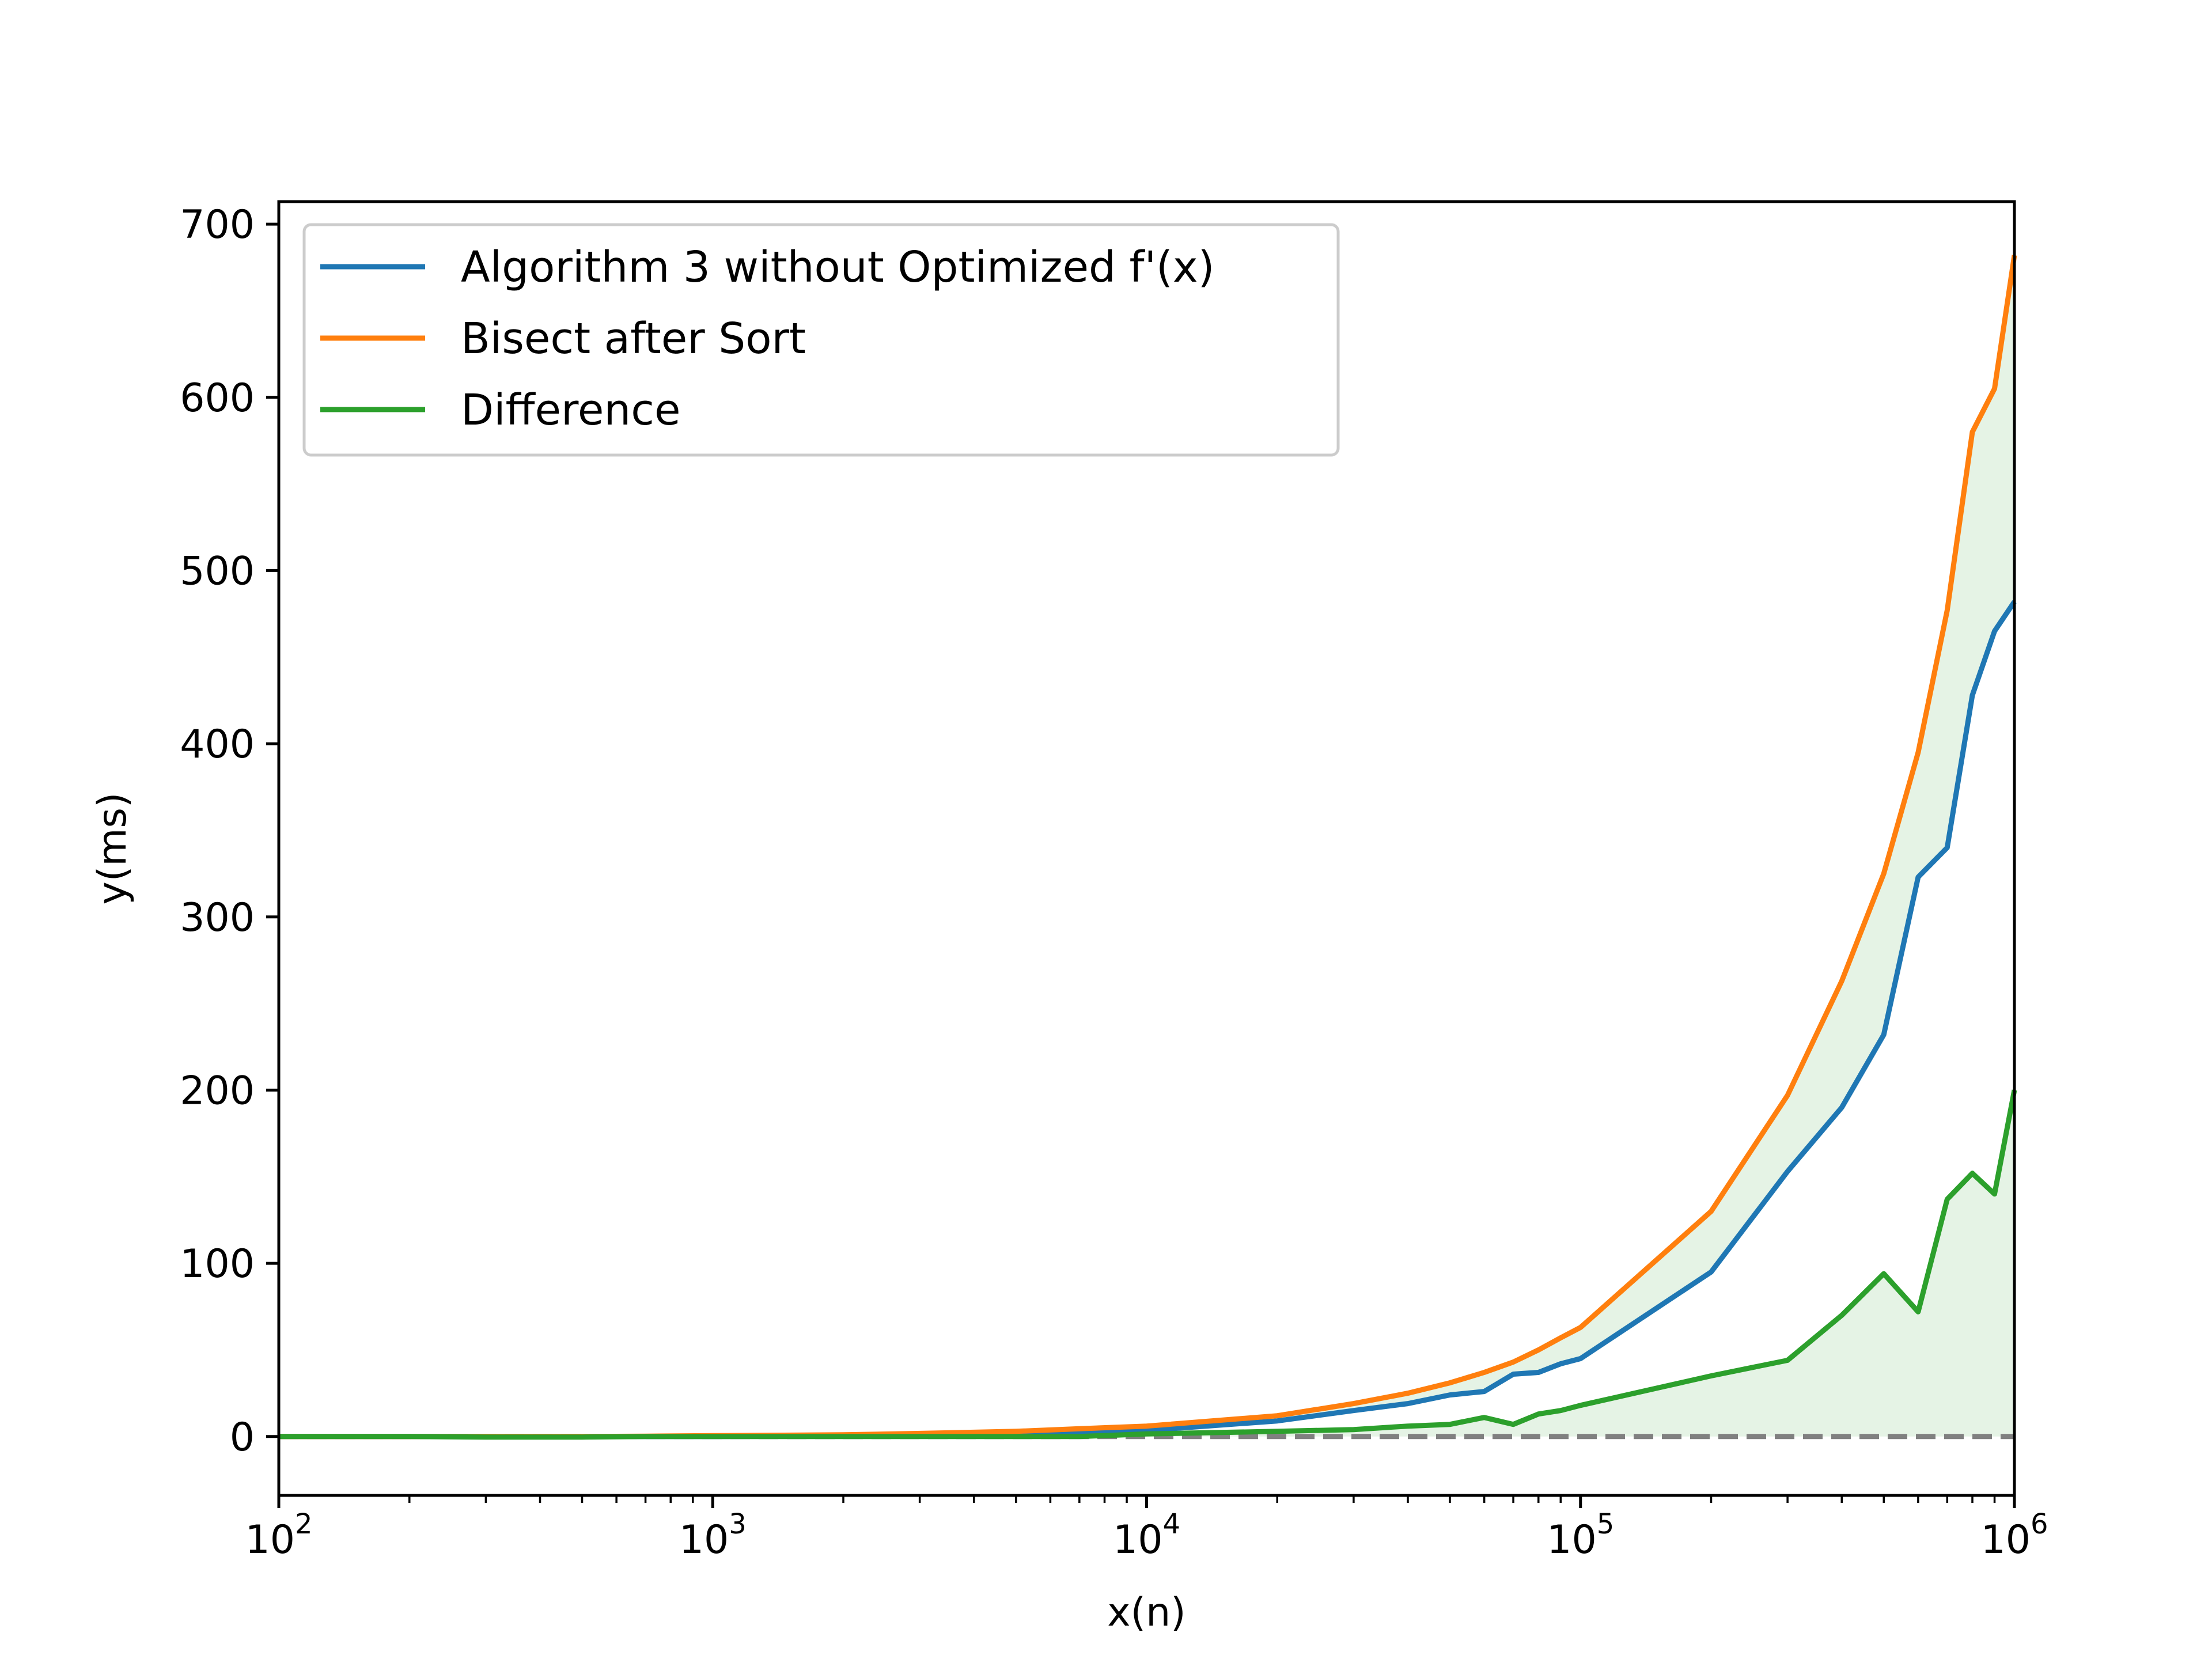 This screenshot has width=2212, height=1659. Describe the element at coordinates (217, 225) in the screenshot. I see `y-tick-label: 700` at that location.